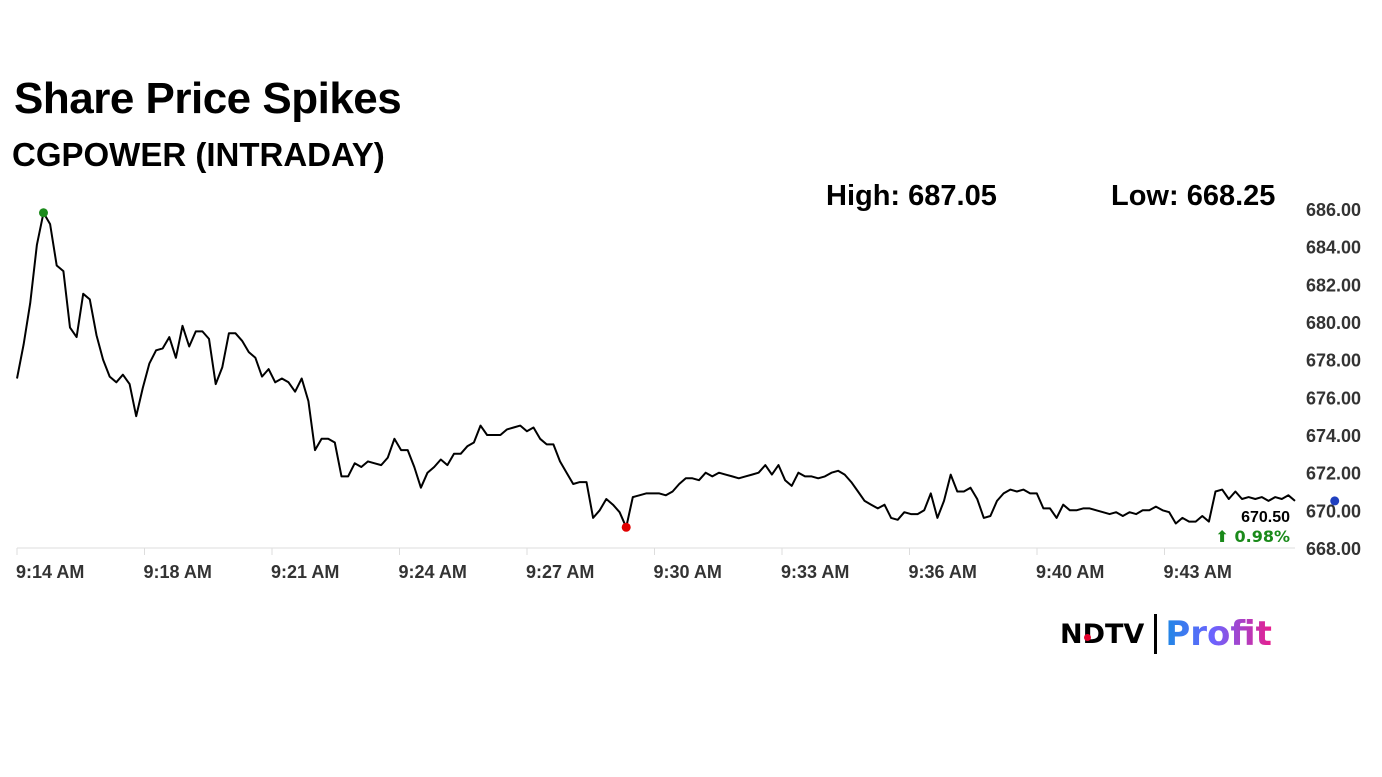 The image size is (1382, 777). I want to click on ndtv-wordmark: NDTV, so click(1102, 634).